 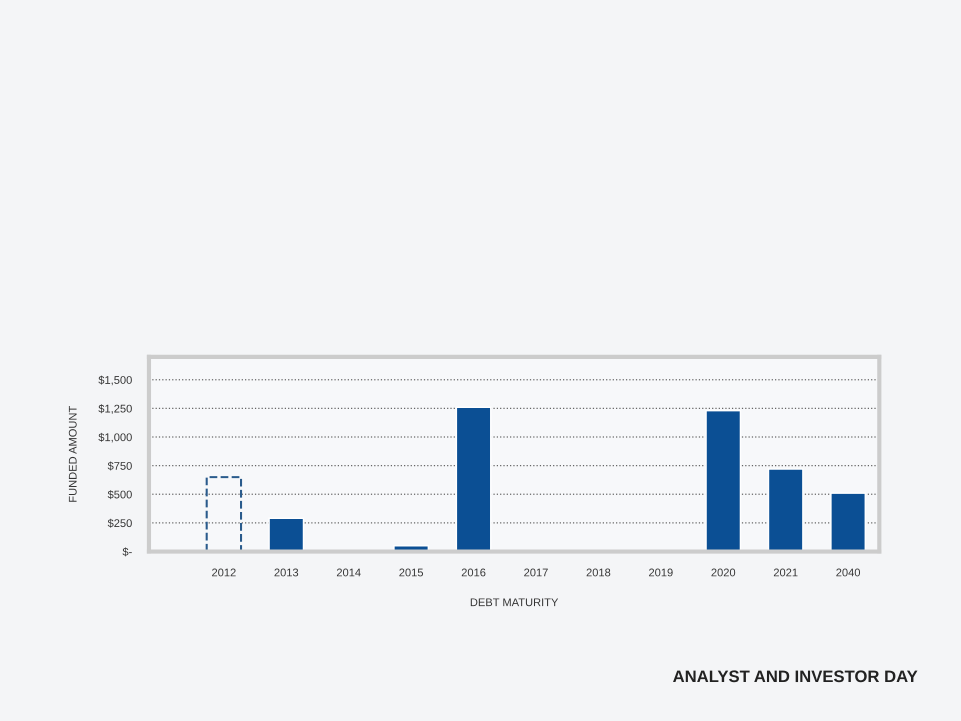 I want to click on y-tick-label: $250, so click(x=120, y=523).